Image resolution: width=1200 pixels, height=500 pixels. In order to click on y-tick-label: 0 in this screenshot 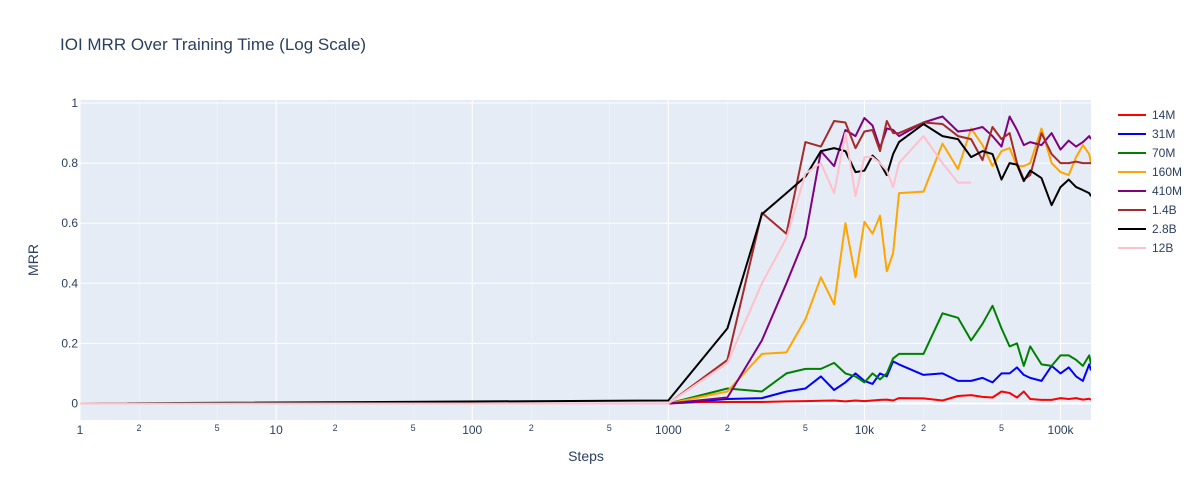, I will do `click(74, 403)`.